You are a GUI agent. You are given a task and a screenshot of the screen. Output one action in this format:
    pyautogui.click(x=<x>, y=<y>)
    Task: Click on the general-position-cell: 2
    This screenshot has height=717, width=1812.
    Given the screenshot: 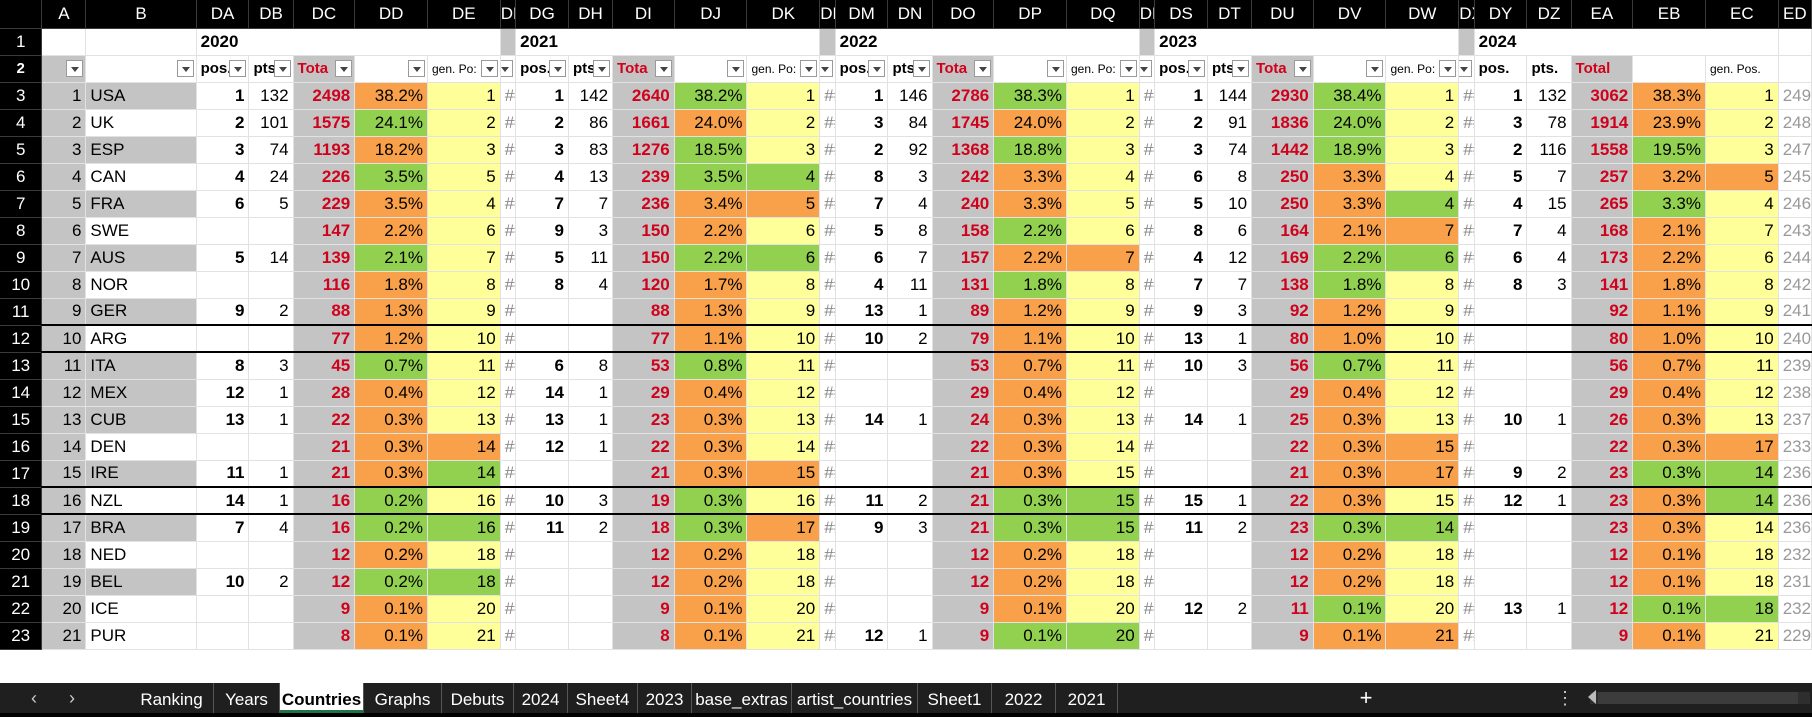 What is the action you would take?
    pyautogui.click(x=1422, y=123)
    